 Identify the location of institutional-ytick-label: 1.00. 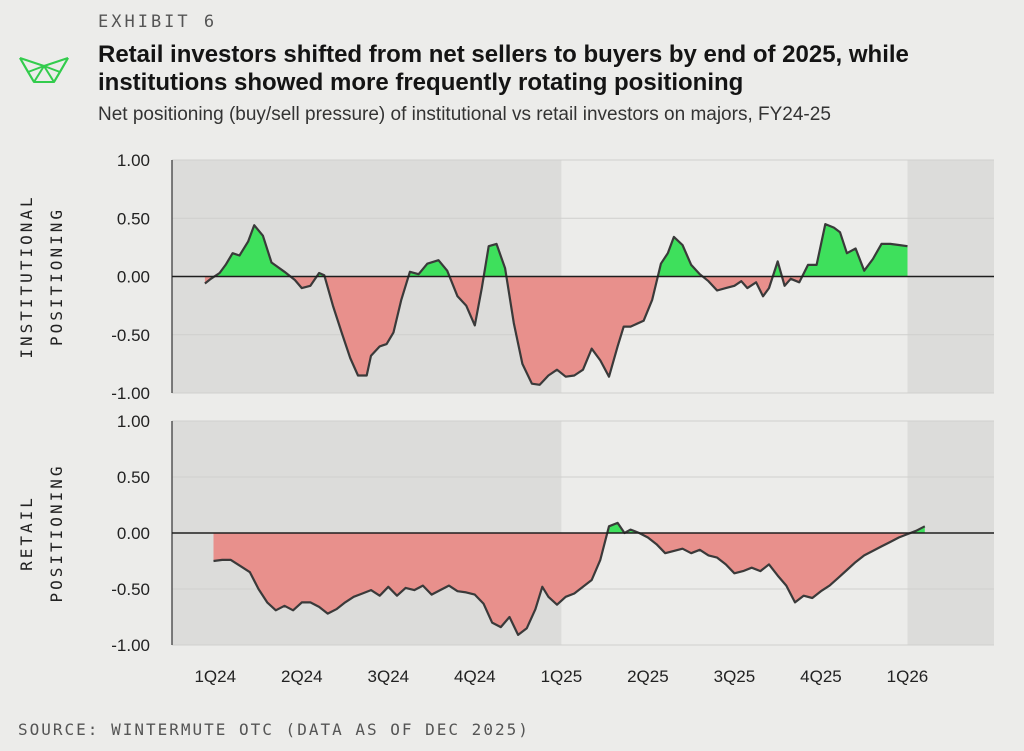
(133, 160).